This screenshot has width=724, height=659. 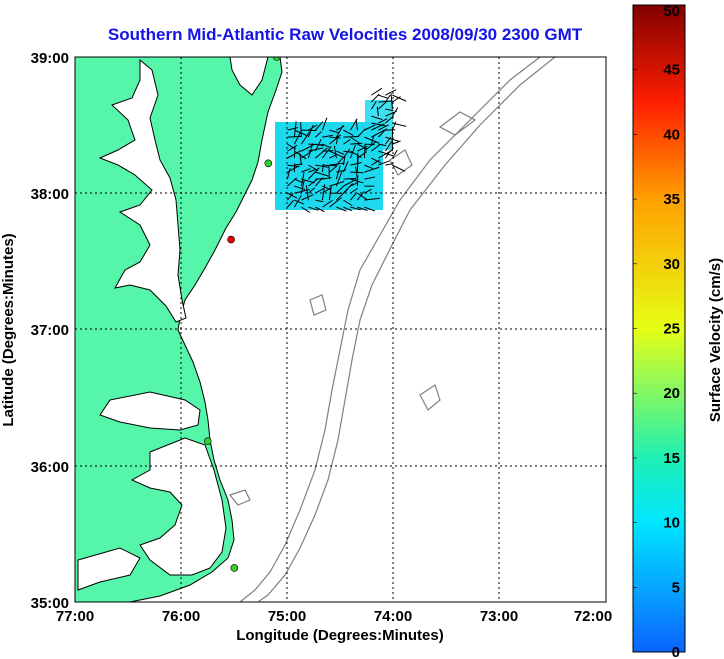 What do you see at coordinates (178, 506) in the screenshot?
I see `pamlico-sound` at bounding box center [178, 506].